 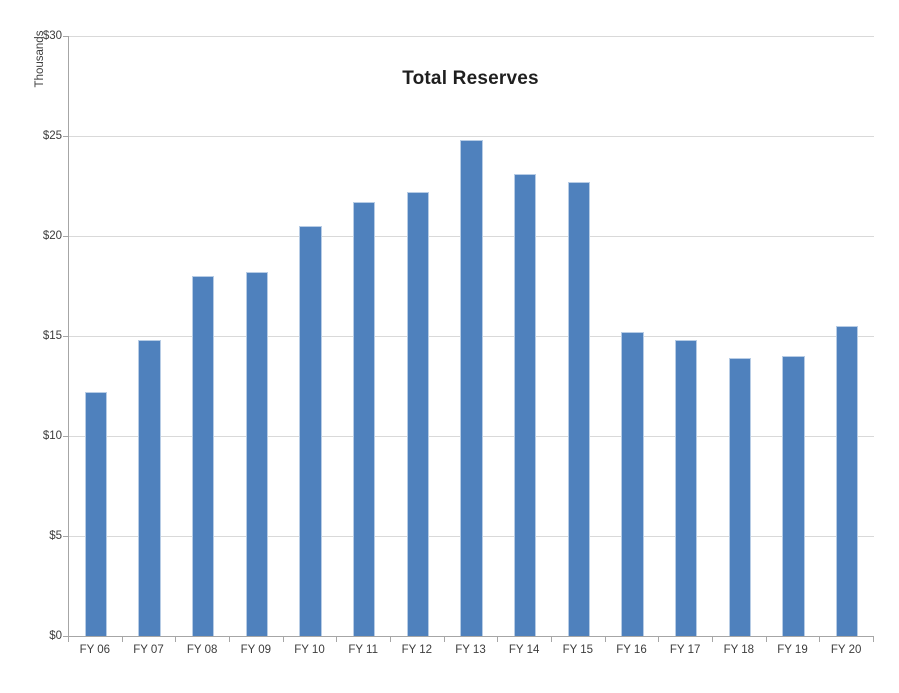 I want to click on x-axis-label: FY 19, so click(x=792, y=650).